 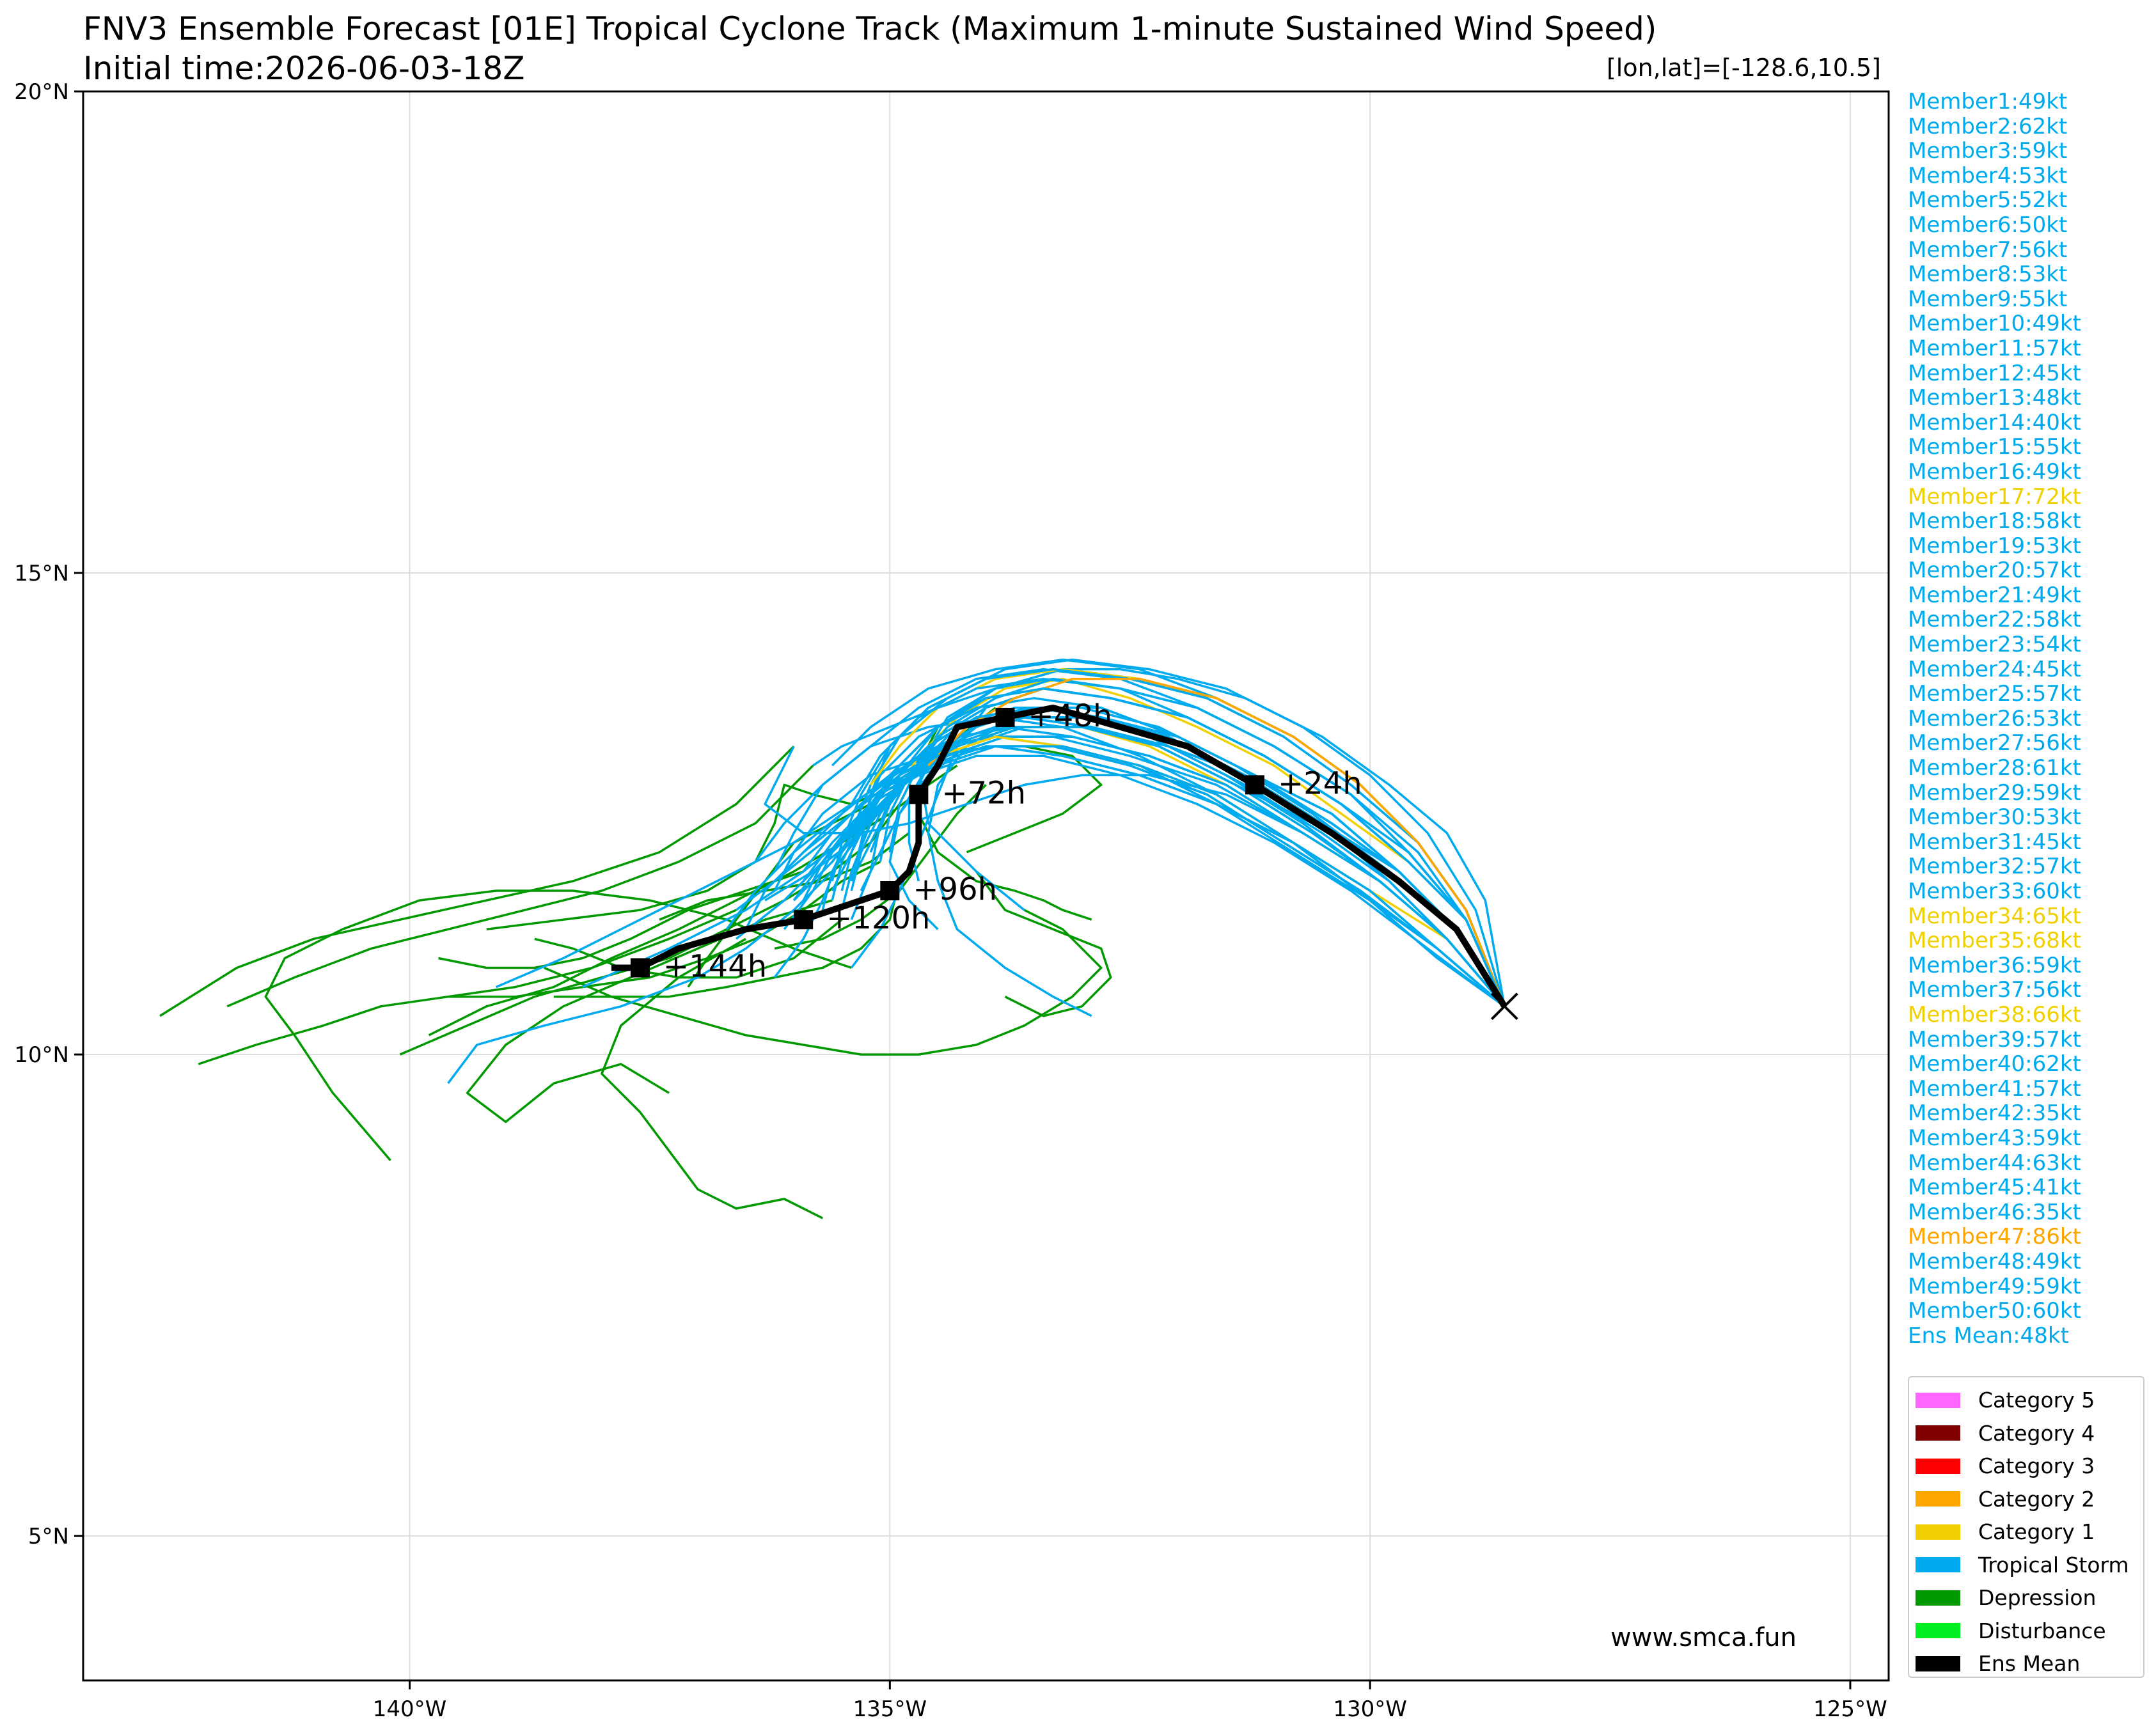 I want to click on legend-label: Category 1, so click(x=2036, y=1532).